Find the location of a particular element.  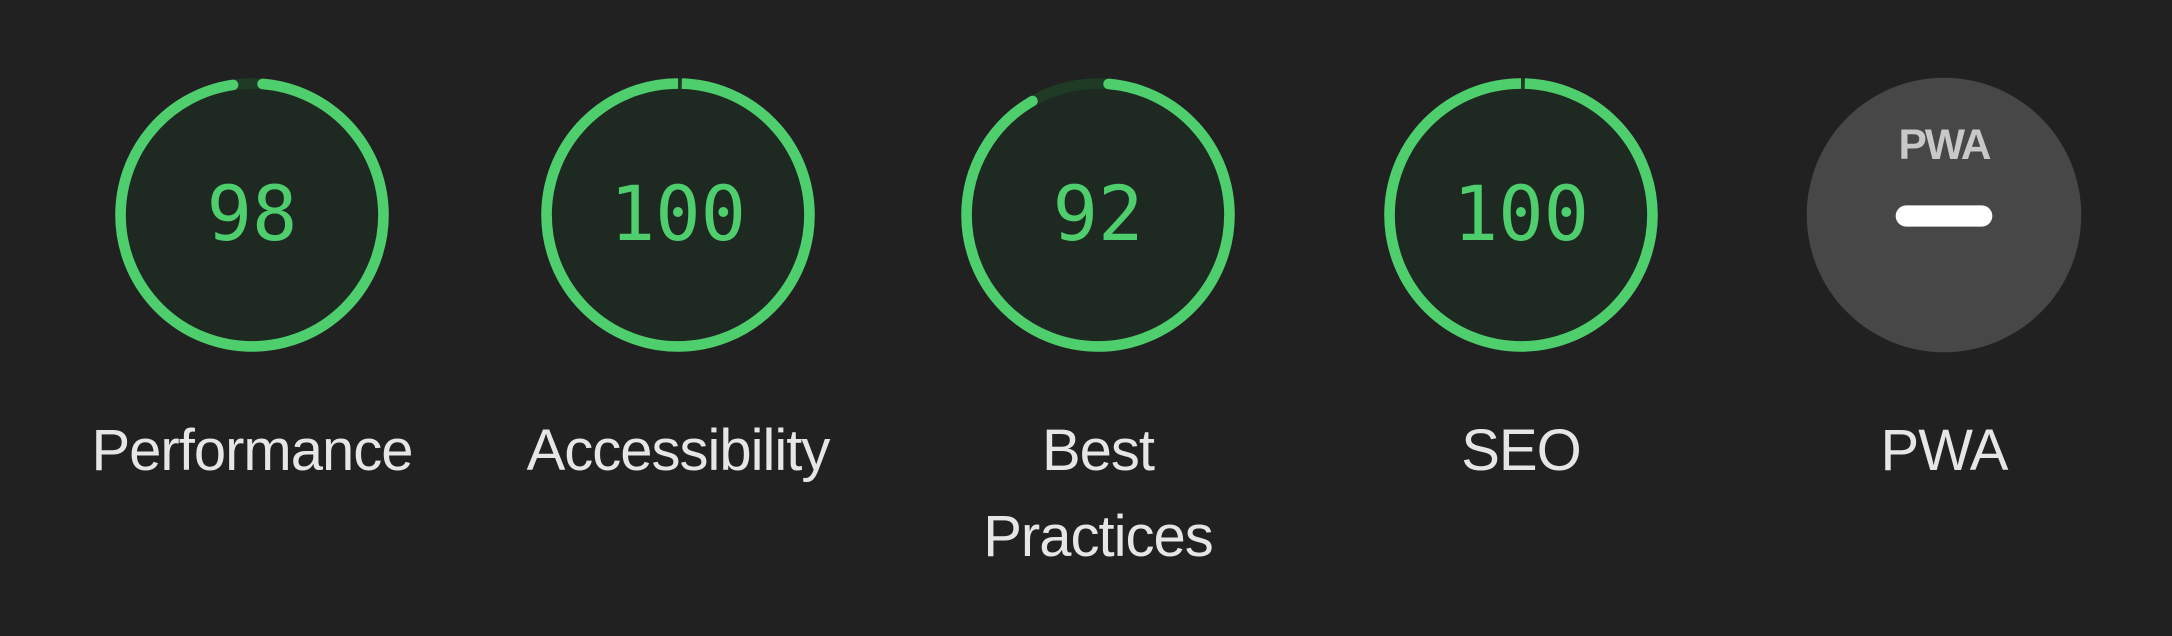

gauge-pwa: PWA PWA is located at coordinates (1944, 282).